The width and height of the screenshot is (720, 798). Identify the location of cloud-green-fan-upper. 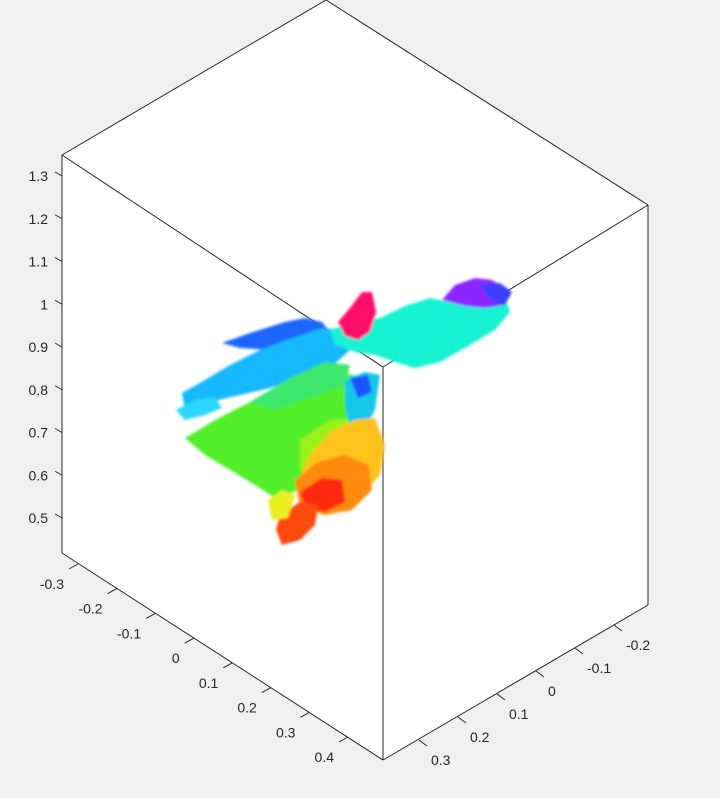
(300, 386).